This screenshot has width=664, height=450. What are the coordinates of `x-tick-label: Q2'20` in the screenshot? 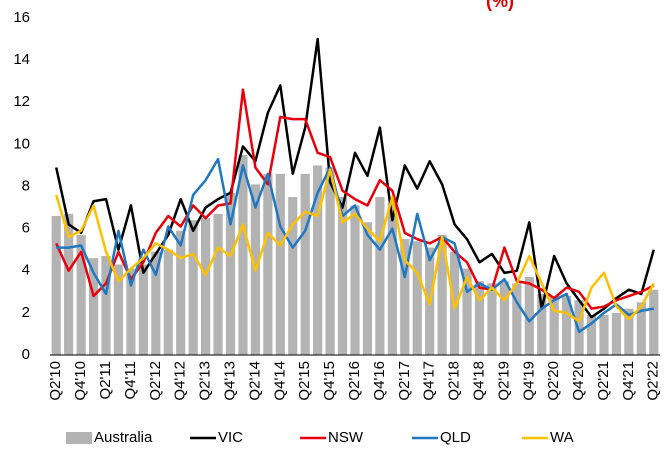 It's located at (553, 381).